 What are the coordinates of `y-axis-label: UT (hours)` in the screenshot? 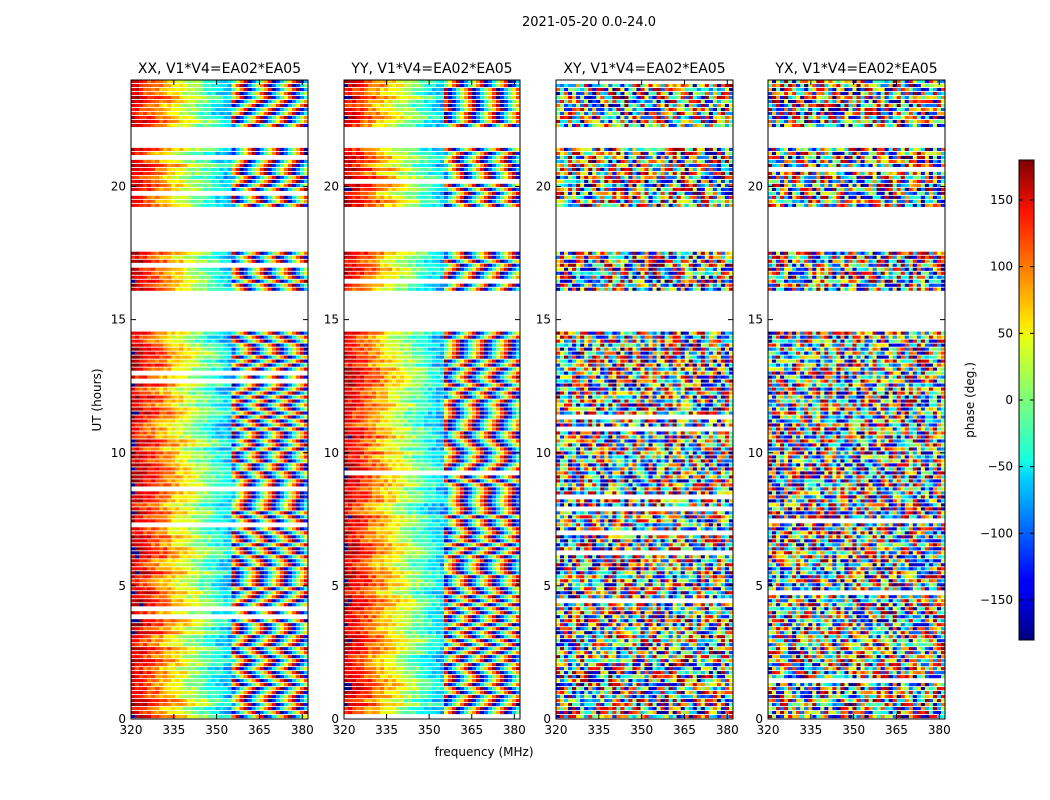 It's located at (97, 399).